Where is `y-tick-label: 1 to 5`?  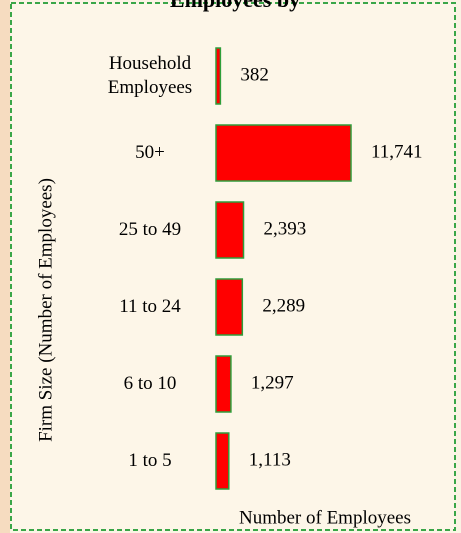
y-tick-label: 1 to 5 is located at coordinates (150, 460).